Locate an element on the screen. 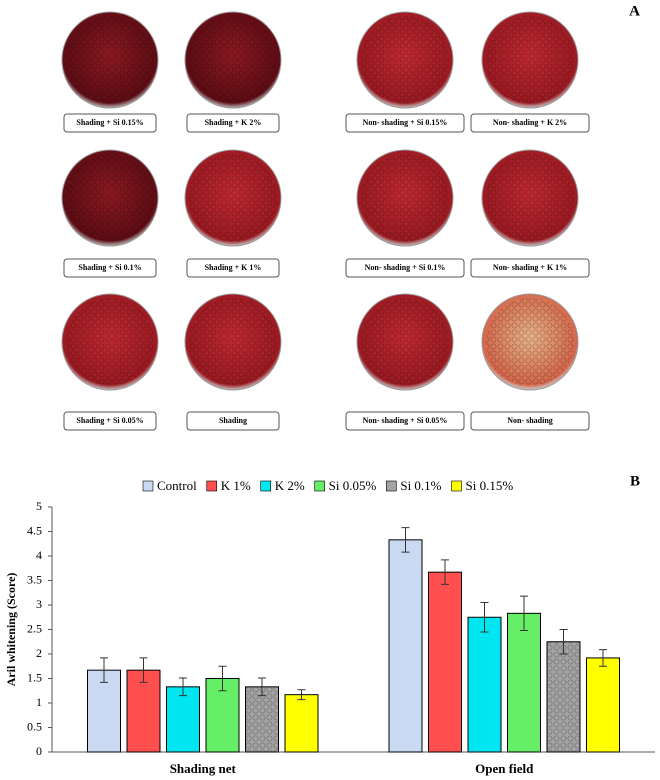 This screenshot has height=780, width=660. y-tick-label: 1.5 is located at coordinates (34, 677).